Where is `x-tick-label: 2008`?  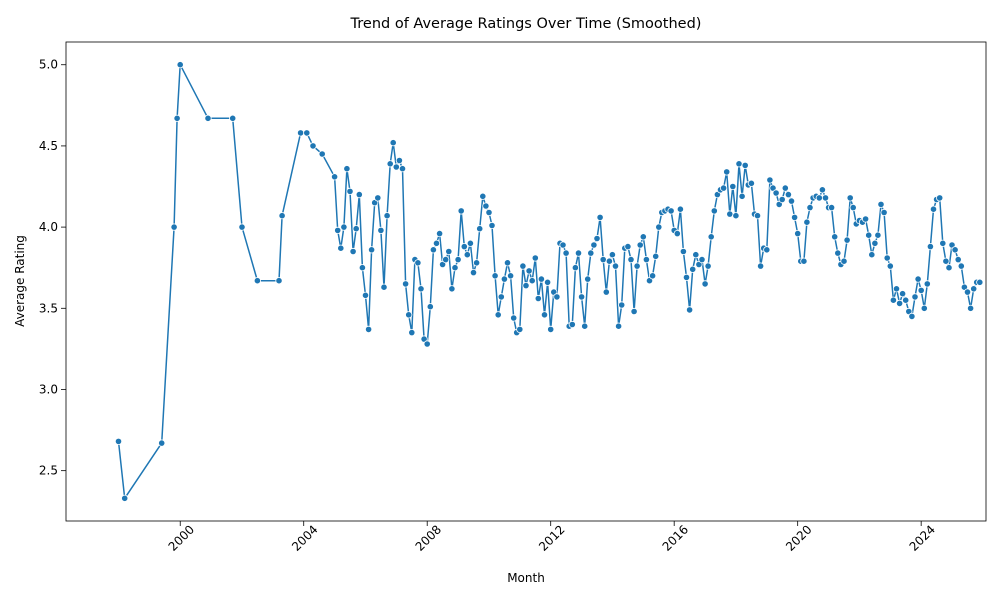 x-tick-label: 2008 is located at coordinates (428, 537).